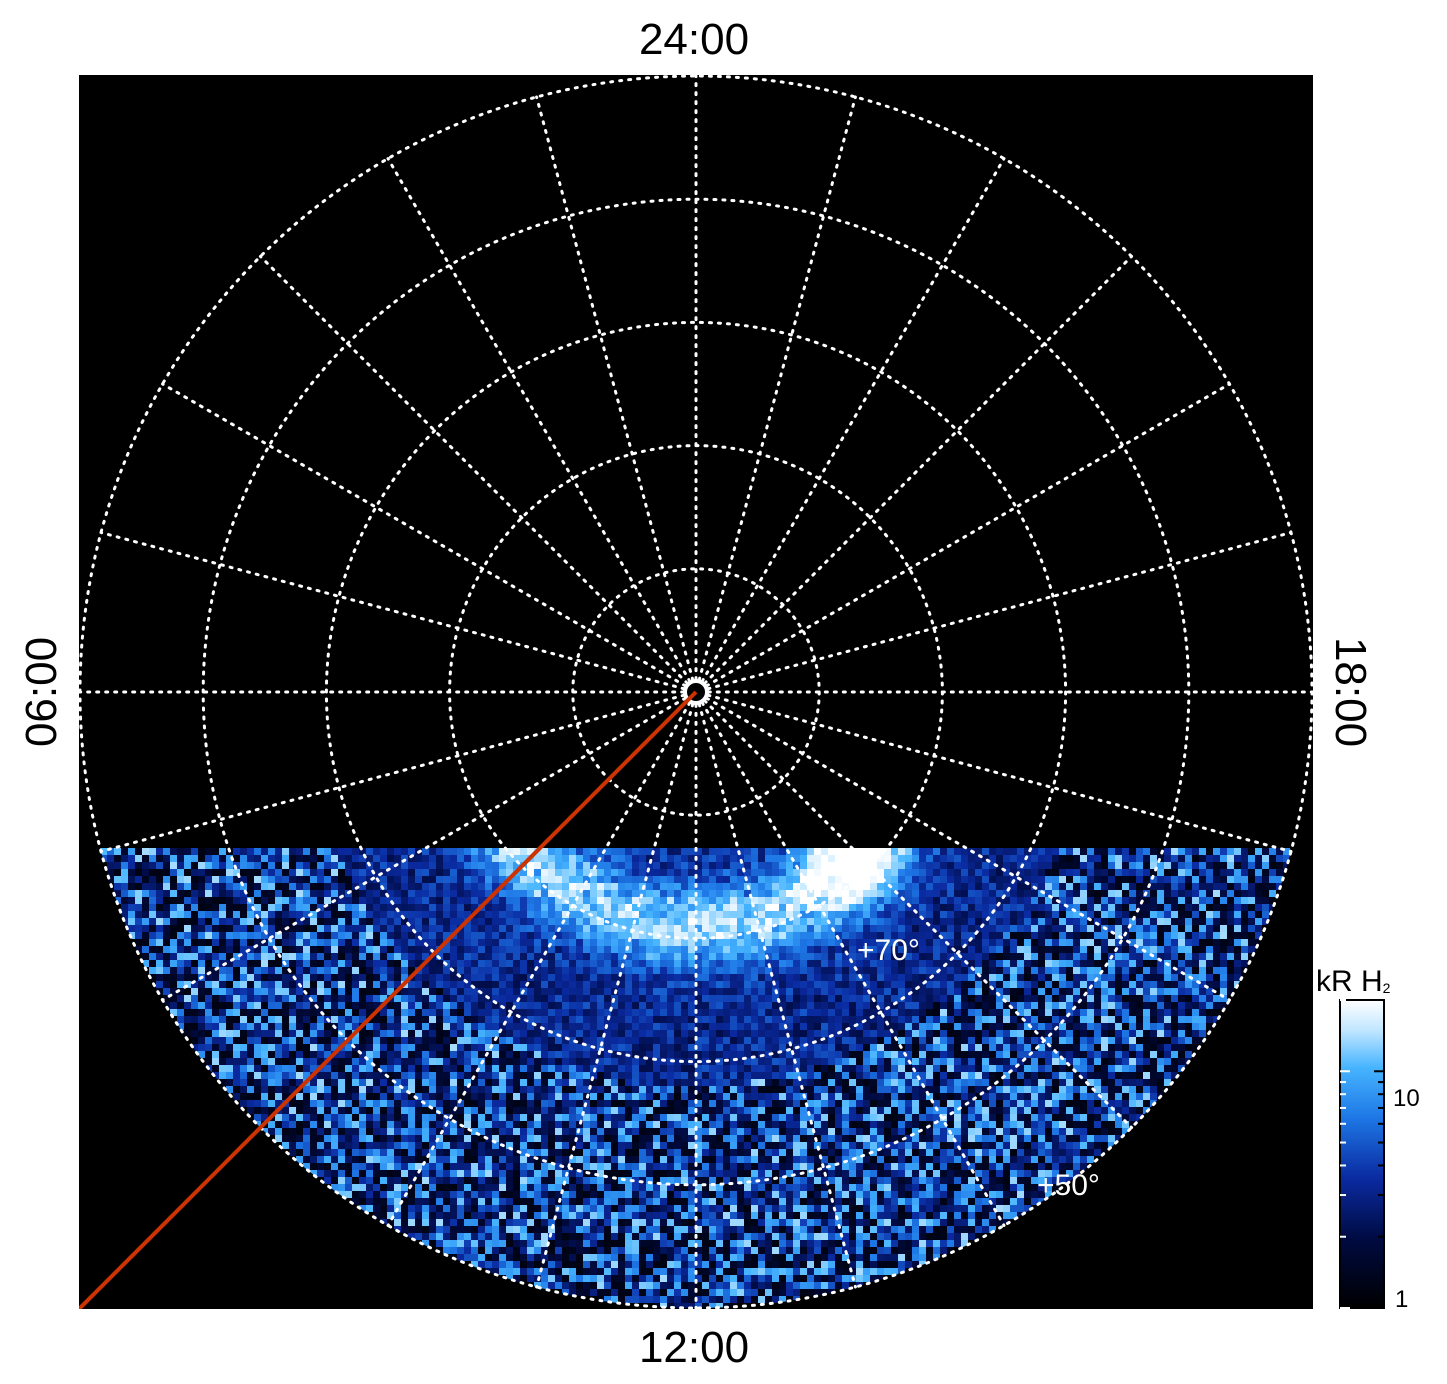 This screenshot has height=1384, width=1447. I want to click on local-time-label-dawn: 06:00, so click(41, 692).